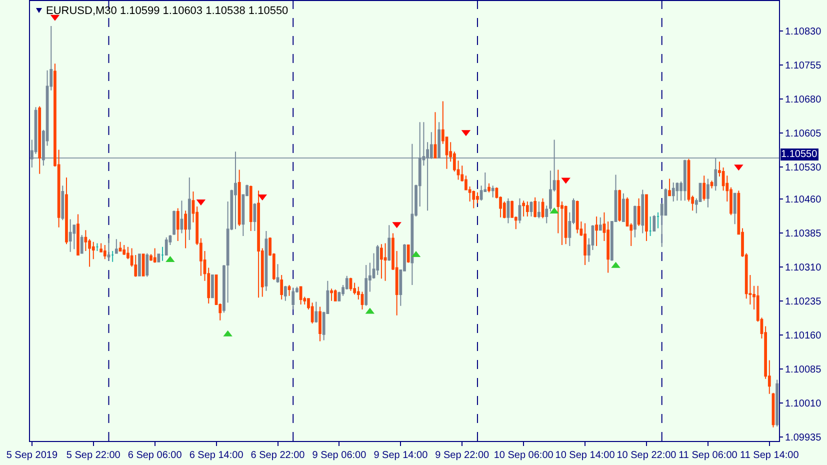  Describe the element at coordinates (803, 268) in the screenshot. I see `y-tick-label: 1.10310` at that location.